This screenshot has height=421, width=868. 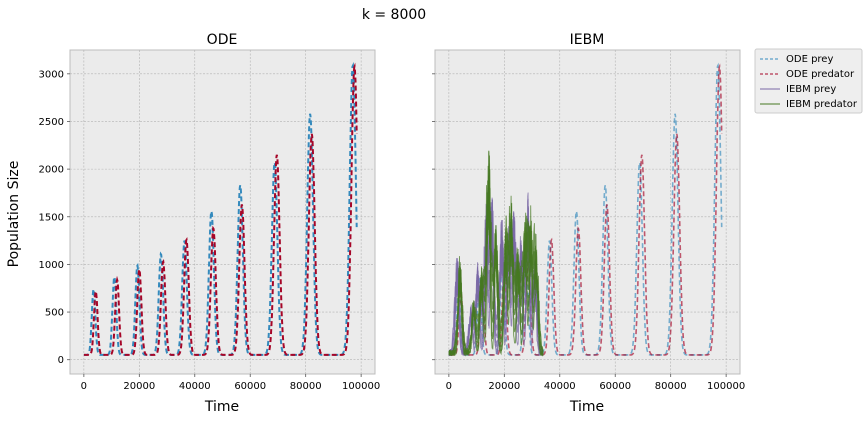 I want to click on y-tick-label: 500, so click(x=54, y=313).